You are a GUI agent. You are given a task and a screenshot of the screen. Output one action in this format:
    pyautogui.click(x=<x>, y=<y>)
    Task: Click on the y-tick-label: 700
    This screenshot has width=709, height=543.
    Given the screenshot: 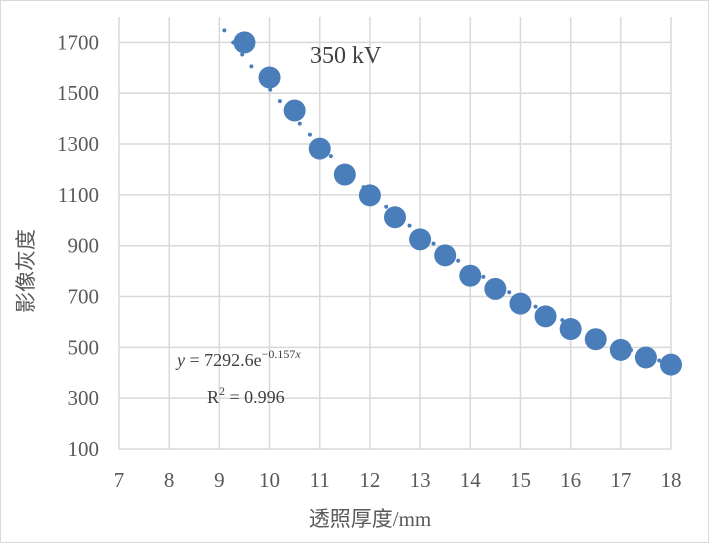 What is the action you would take?
    pyautogui.click(x=84, y=297)
    